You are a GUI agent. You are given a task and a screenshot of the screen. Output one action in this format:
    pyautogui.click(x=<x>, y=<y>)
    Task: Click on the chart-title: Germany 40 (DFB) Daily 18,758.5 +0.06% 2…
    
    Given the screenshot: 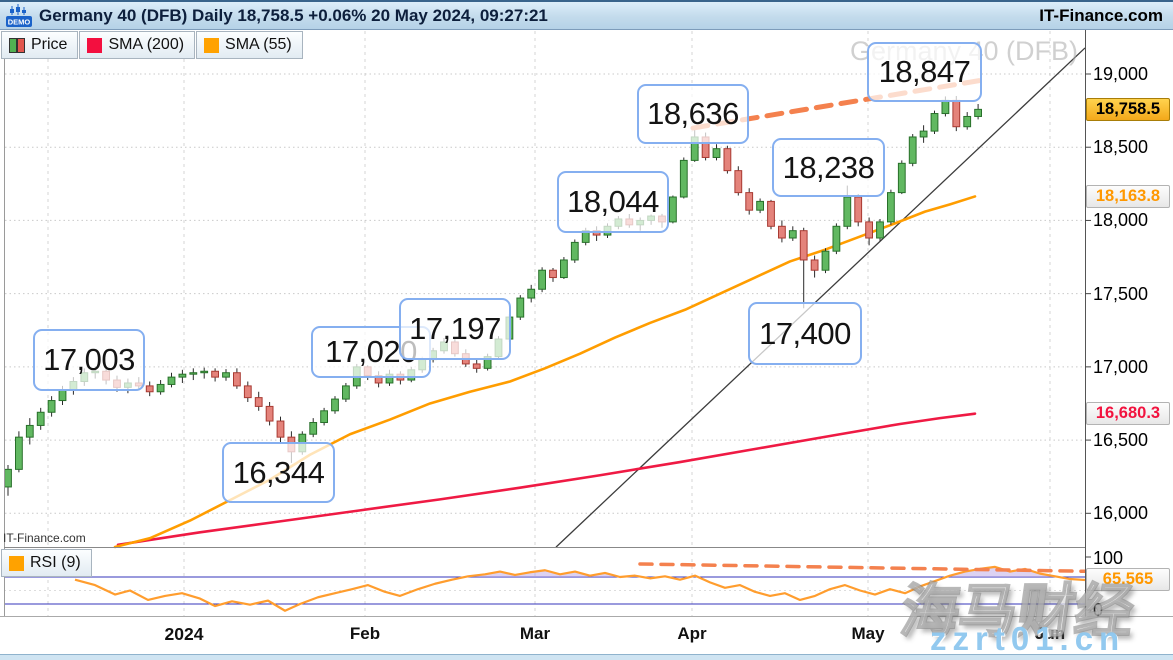 What is the action you would take?
    pyautogui.click(x=293, y=15)
    